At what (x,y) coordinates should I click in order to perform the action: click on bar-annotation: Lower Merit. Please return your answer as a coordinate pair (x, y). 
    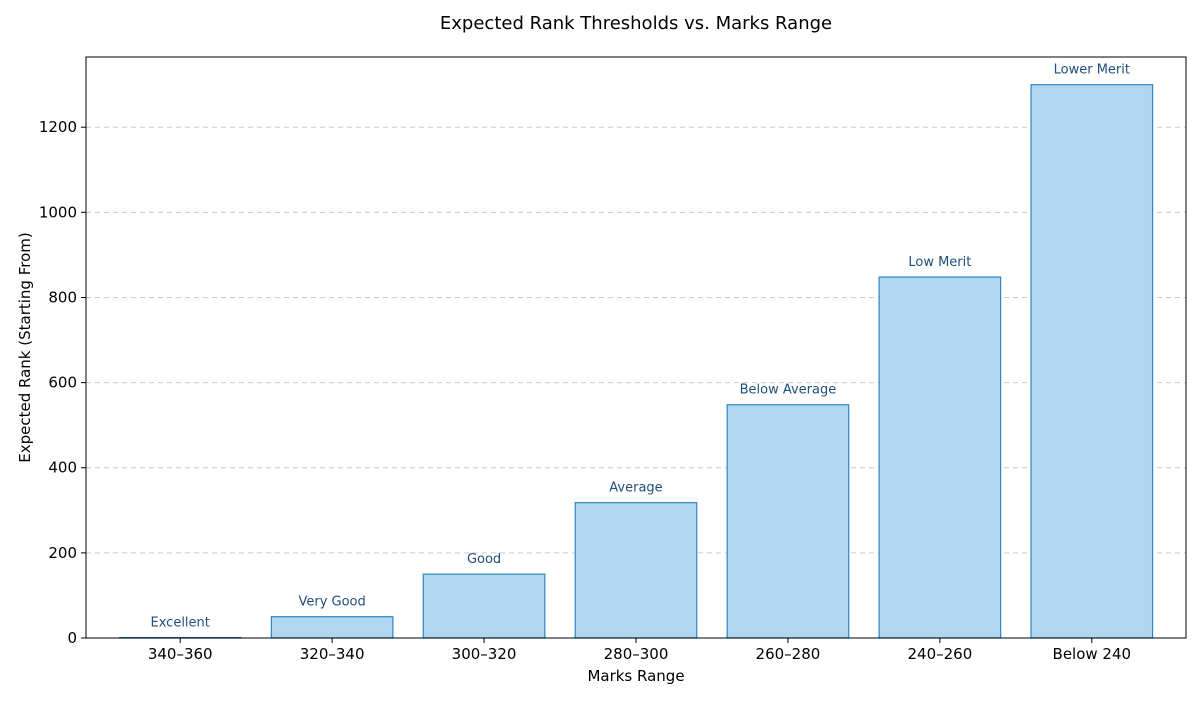
    Looking at the image, I should click on (1092, 70).